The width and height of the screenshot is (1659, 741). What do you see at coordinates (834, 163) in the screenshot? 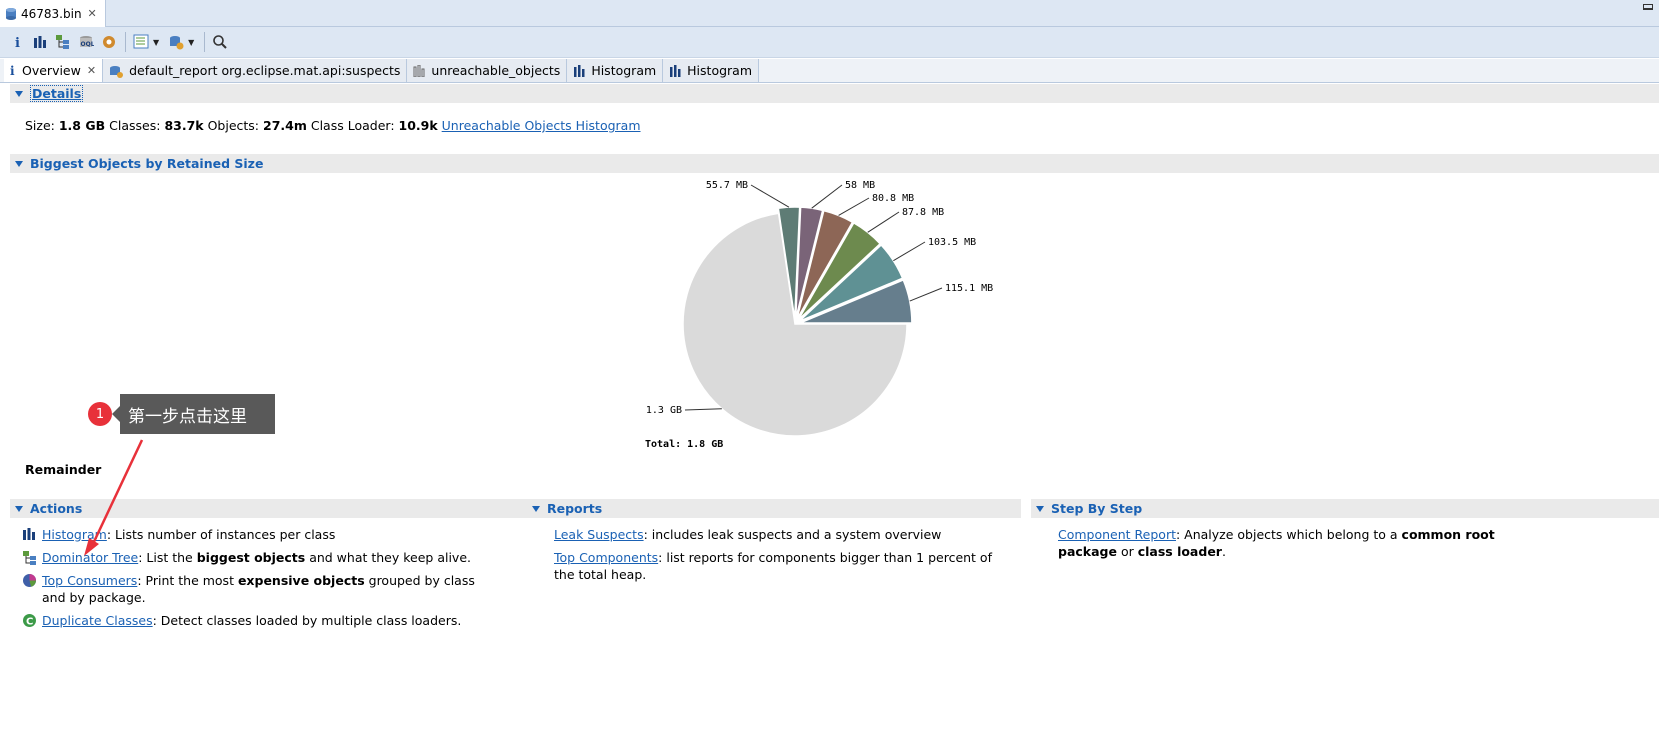
I see `biggest-objects-section-header: Biggest Objects by Retained Size` at bounding box center [834, 163].